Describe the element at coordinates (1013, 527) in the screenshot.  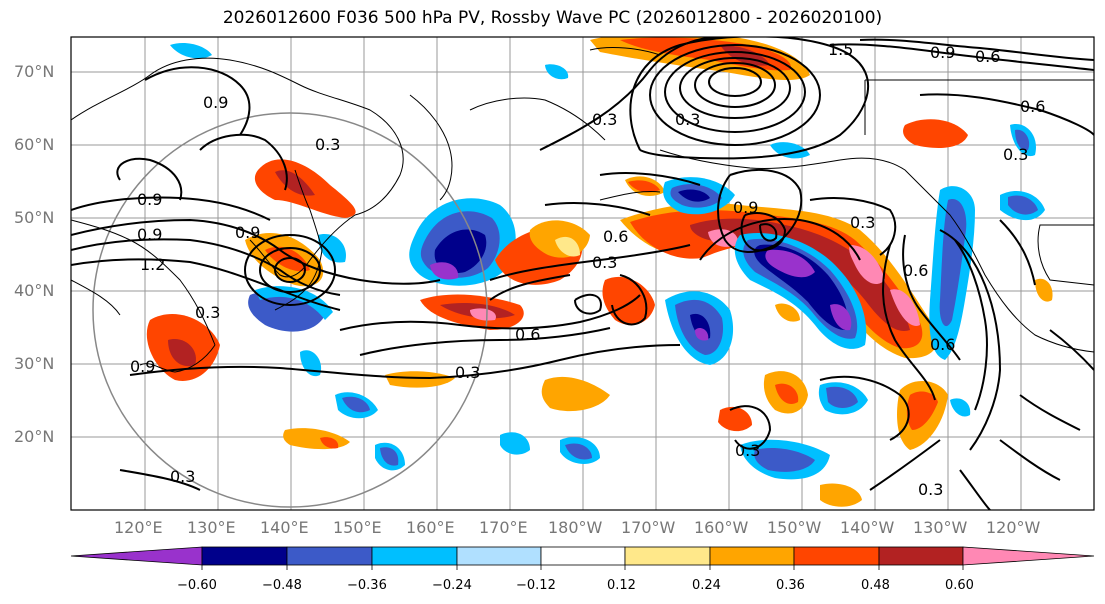
I see `lon-label: 120°W` at that location.